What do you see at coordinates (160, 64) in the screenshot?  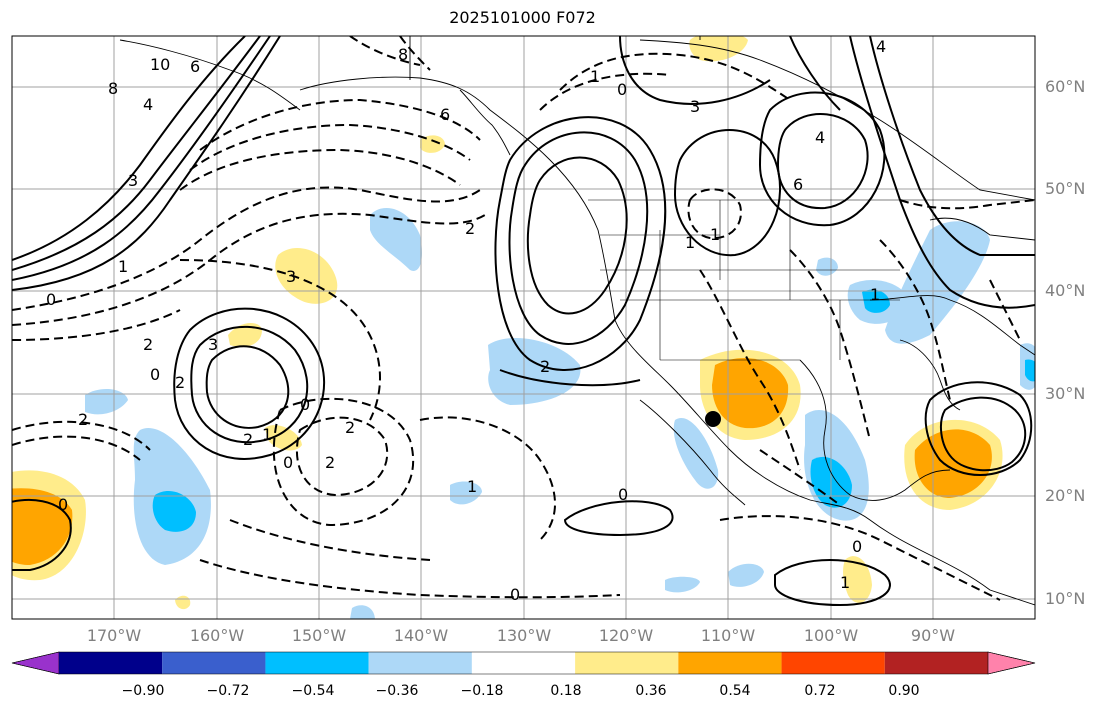 I see `contour-label: 10` at bounding box center [160, 64].